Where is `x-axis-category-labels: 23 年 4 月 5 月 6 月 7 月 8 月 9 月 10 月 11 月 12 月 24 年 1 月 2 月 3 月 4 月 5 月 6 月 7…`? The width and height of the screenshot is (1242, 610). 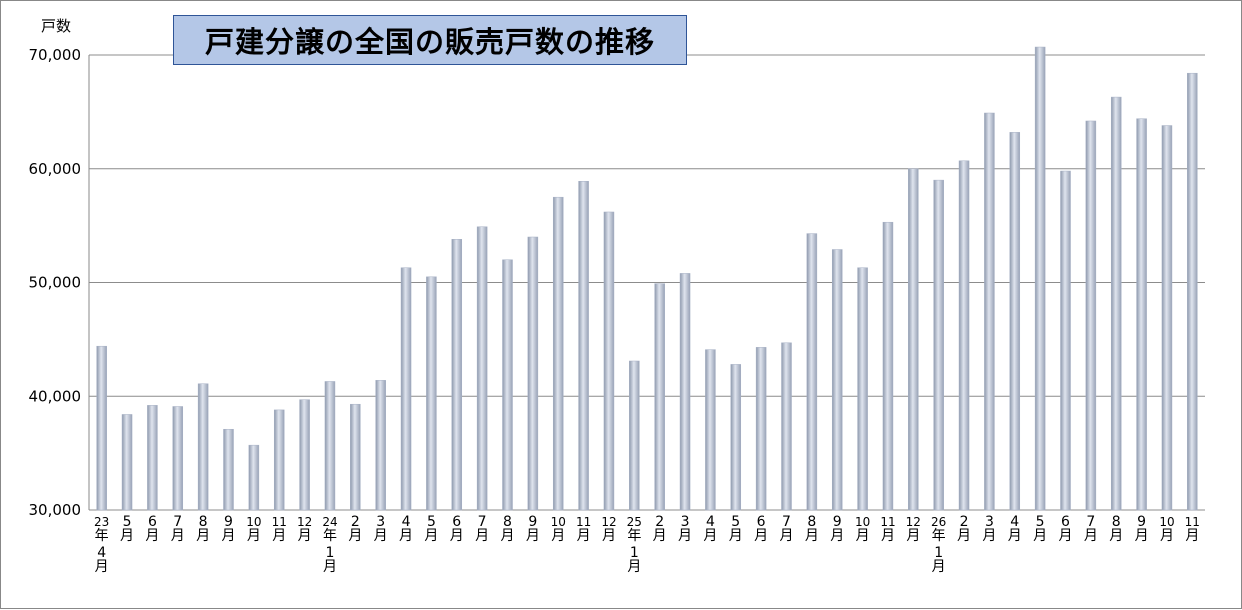
x-axis-category-labels: 23 年 4 月 5 月 6 月 7 月 8 月 9 月 10 月 11 月 12 月 24 年 1 月 2 月 3 月 4 月 5 月 6 月 7… is located at coordinates (647, 544).